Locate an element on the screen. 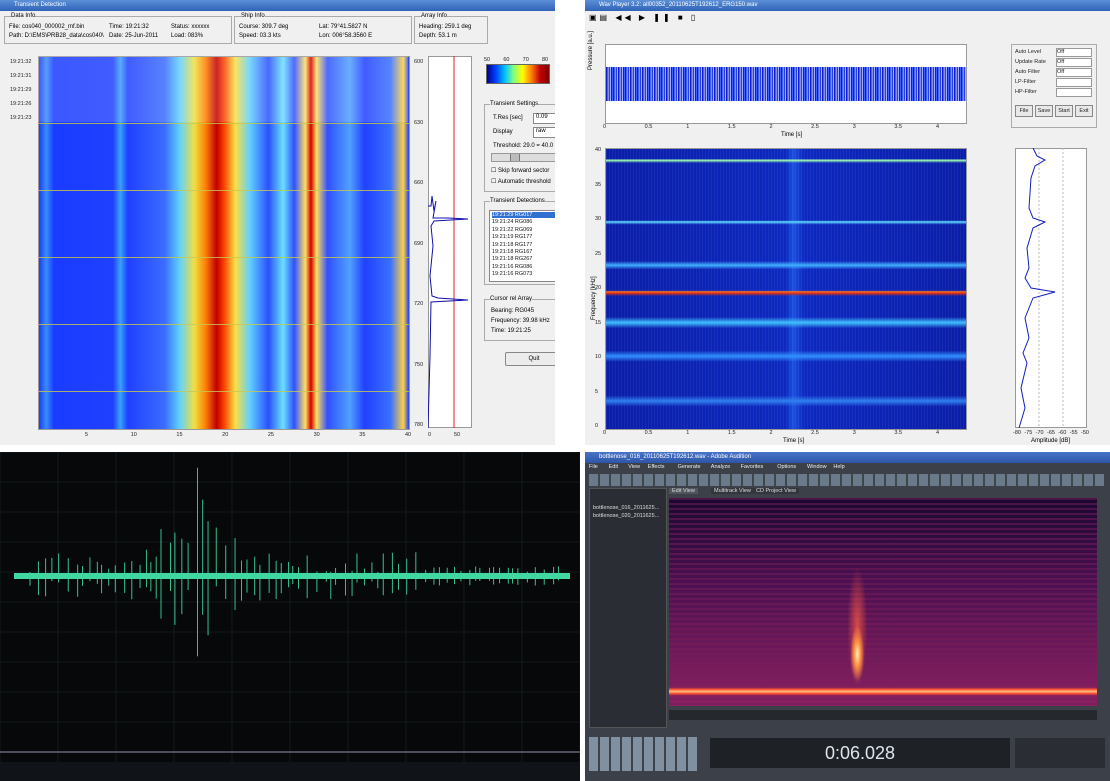 This screenshot has width=1110, height=781. info-text: Speed: 03.3 kts is located at coordinates (260, 36).